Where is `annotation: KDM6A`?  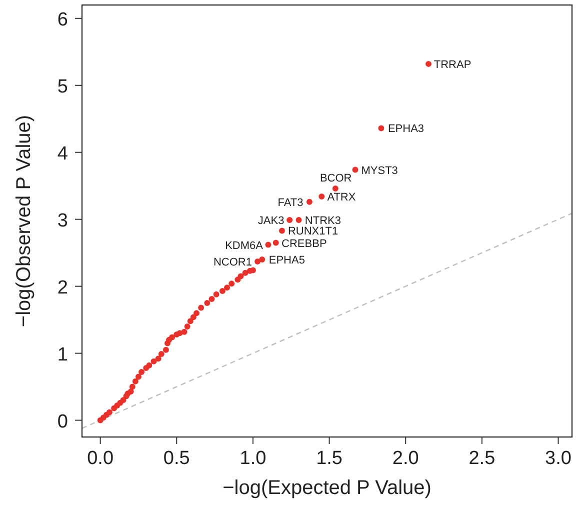 annotation: KDM6A is located at coordinates (244, 246).